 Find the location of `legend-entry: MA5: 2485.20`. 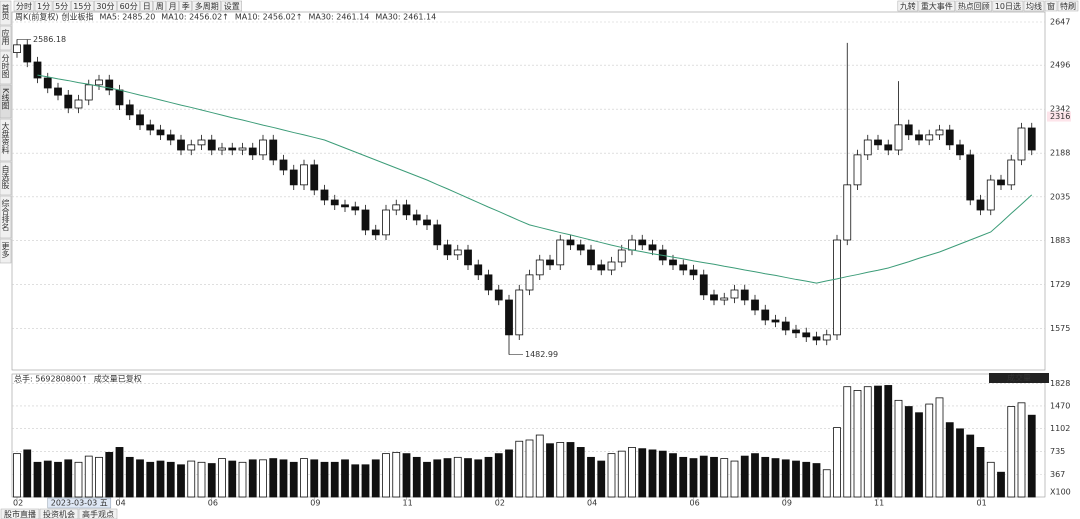

legend-entry: MA5: 2485.20 is located at coordinates (128, 17).